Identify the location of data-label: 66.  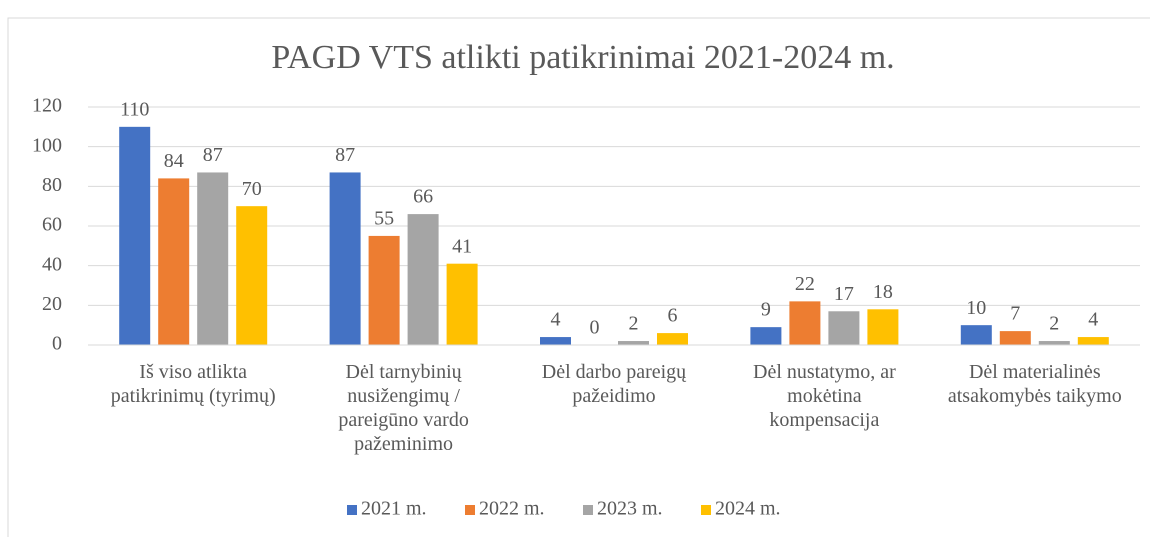
(423, 197).